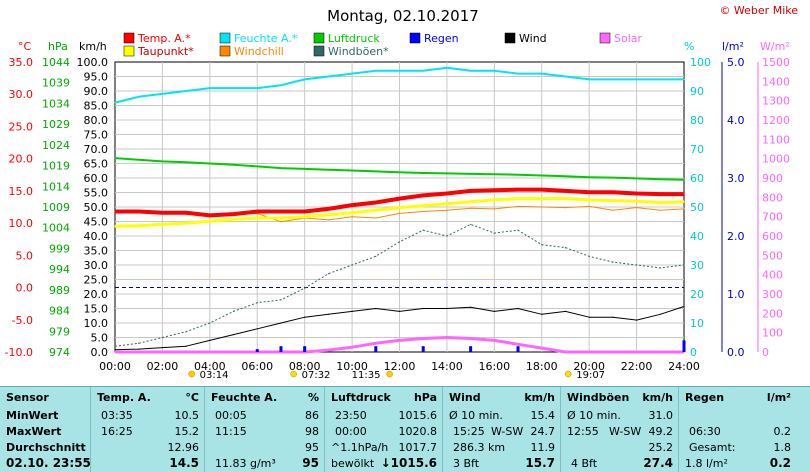 The height and width of the screenshot is (472, 810). What do you see at coordinates (772, 294) in the screenshot?
I see `solar-tick-12: 300` at bounding box center [772, 294].